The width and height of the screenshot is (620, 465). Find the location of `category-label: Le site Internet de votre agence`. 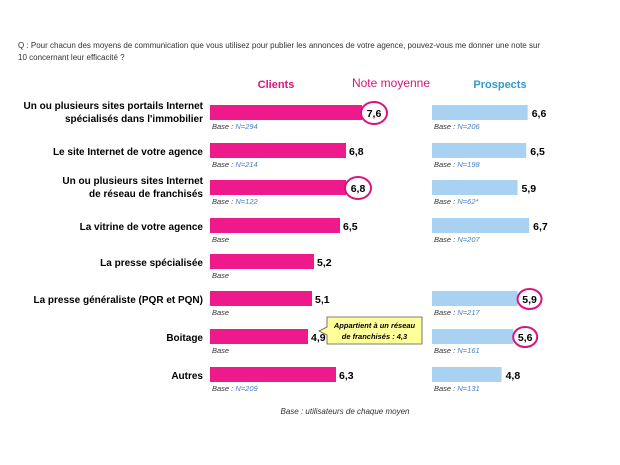

category-label: Le site Internet de votre agence is located at coordinates (128, 152).